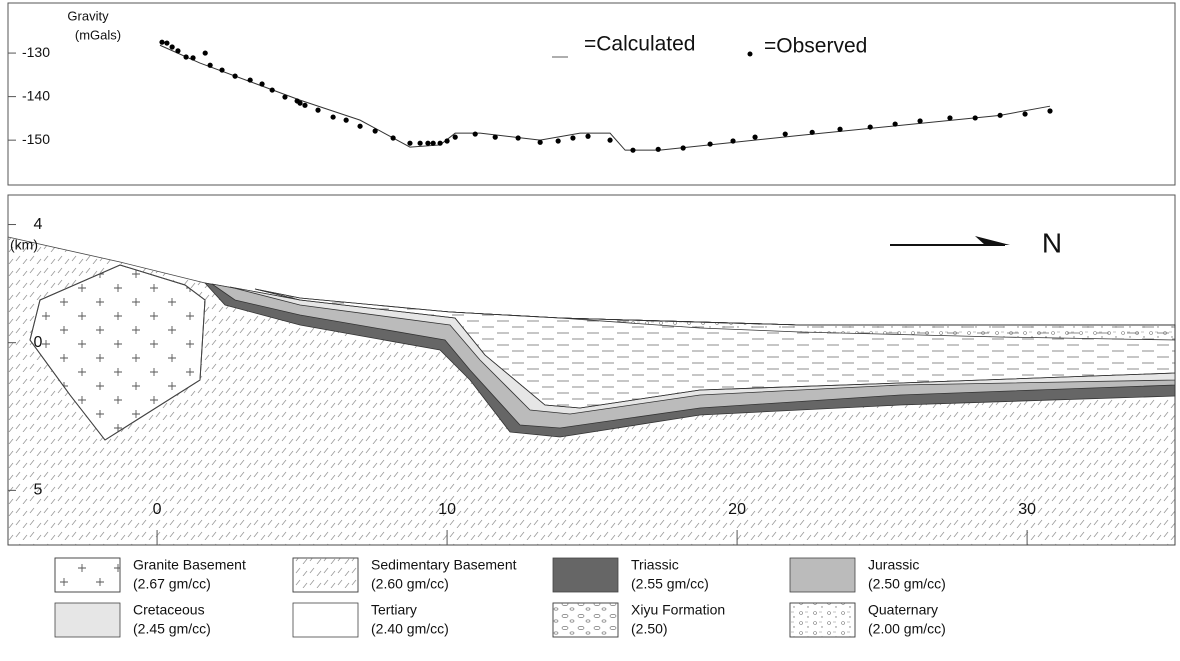  I want to click on legend-dot-sample, so click(750, 54).